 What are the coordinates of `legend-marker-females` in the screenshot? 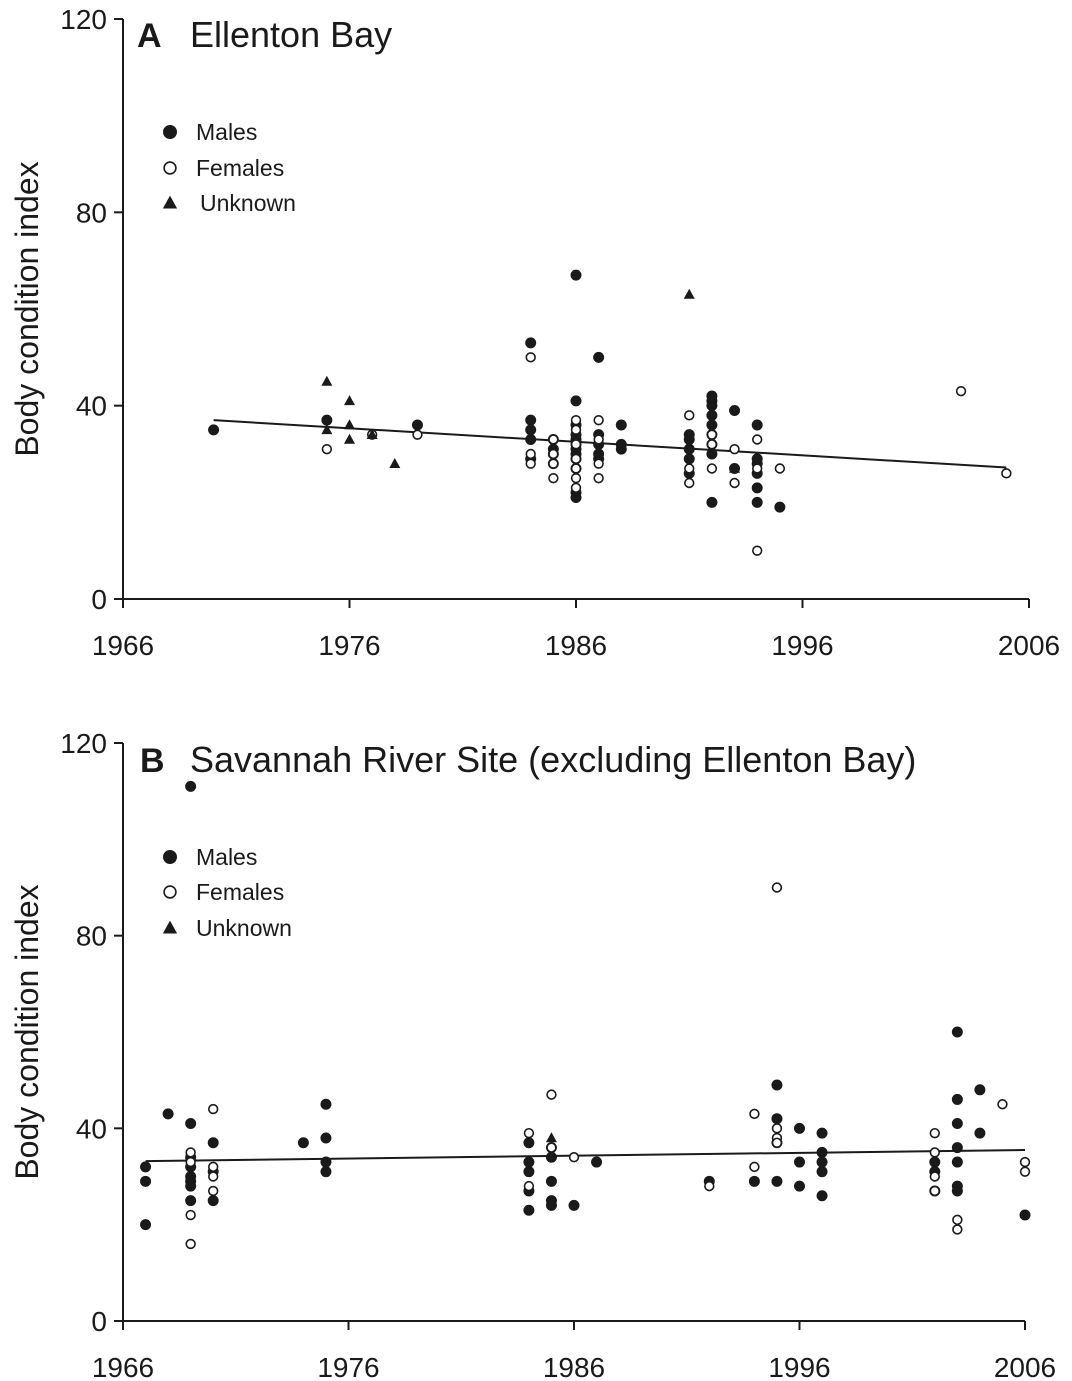 It's located at (170, 892).